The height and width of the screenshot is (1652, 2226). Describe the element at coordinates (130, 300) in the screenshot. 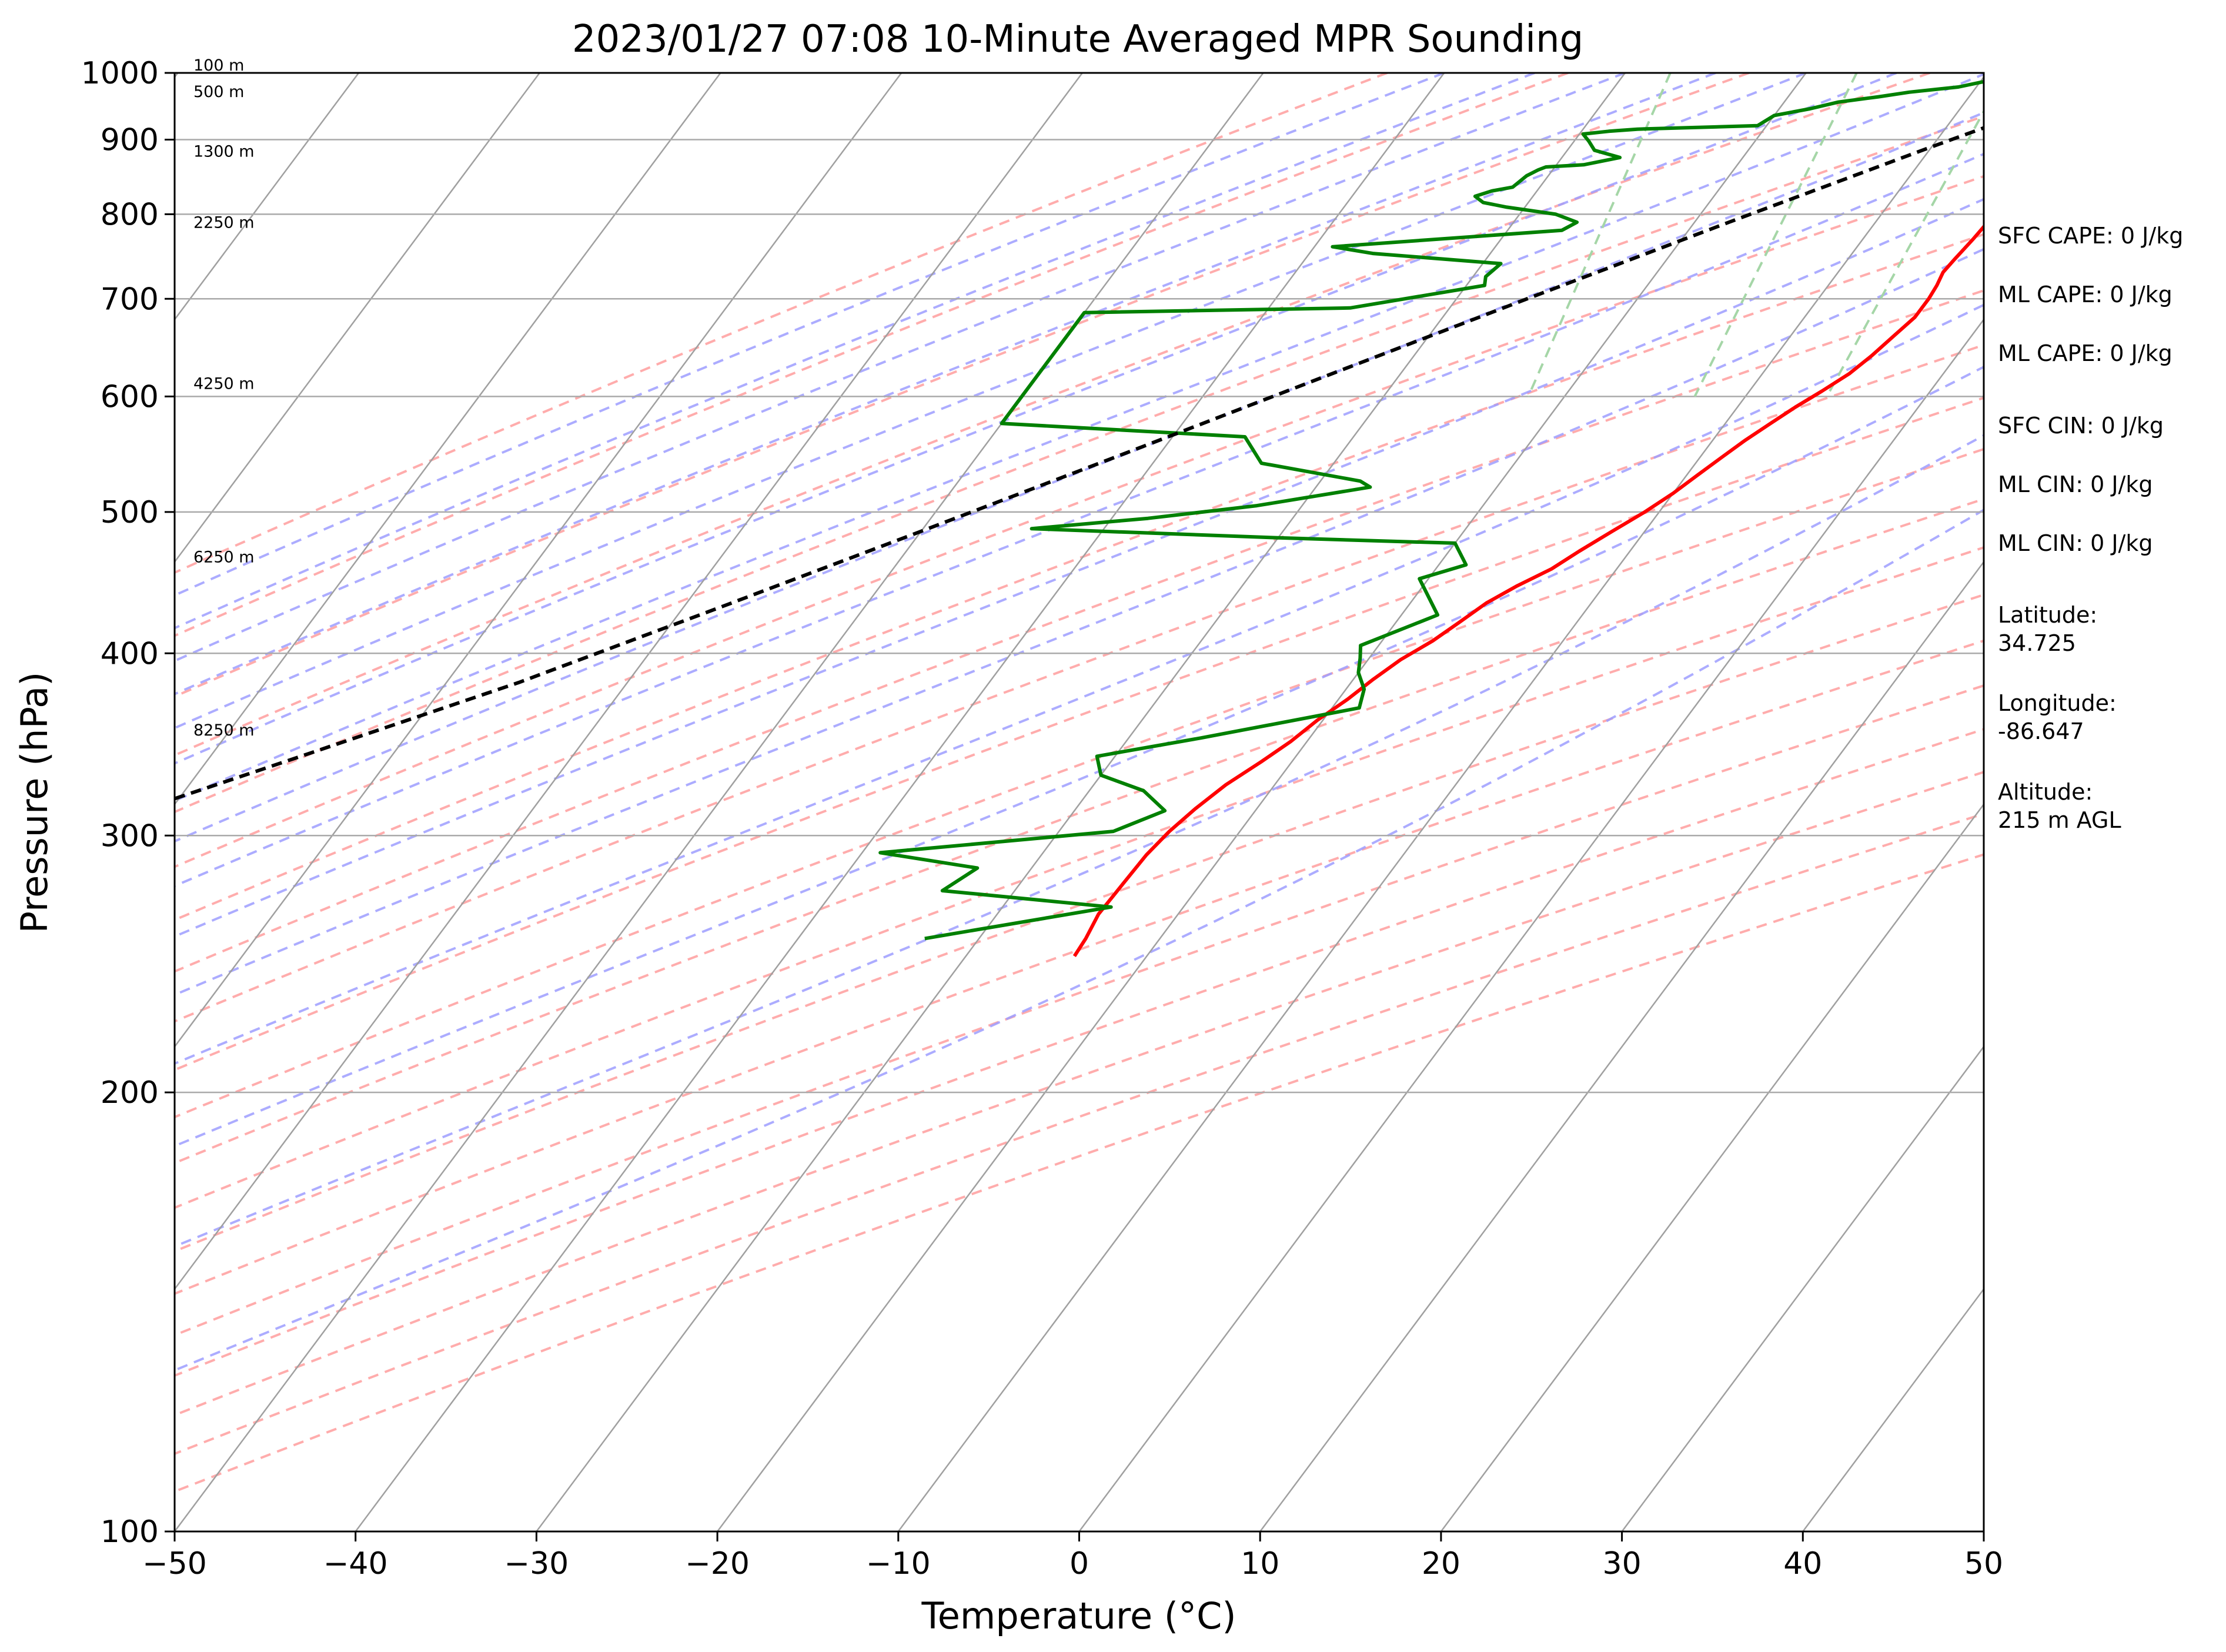

I see `y-tick-label: 700` at that location.